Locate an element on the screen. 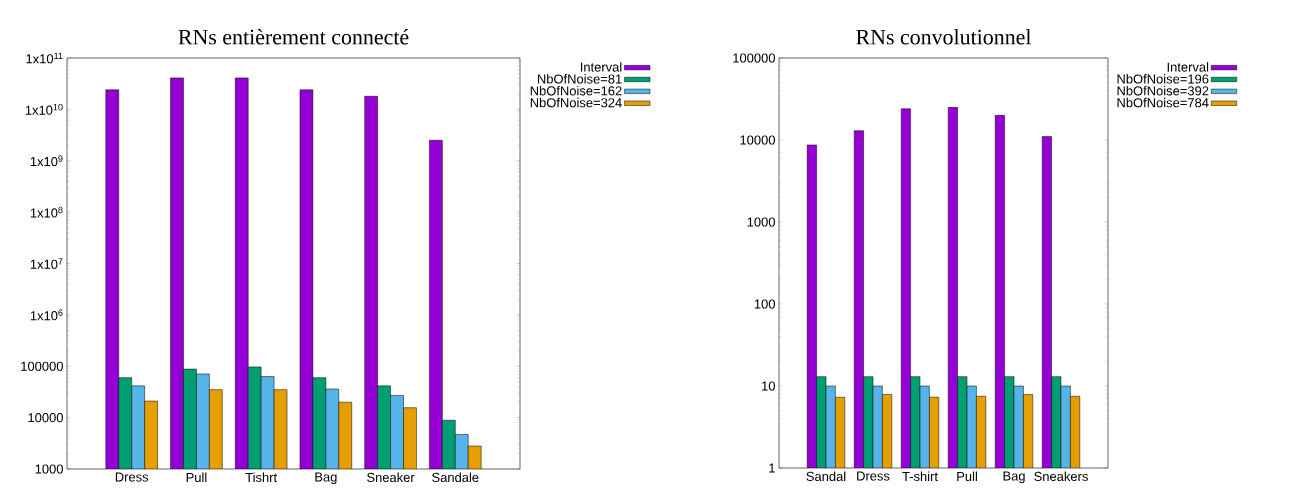 Image resolution: width=1290 pixels, height=488 pixels. x-tick-label: Sneaker is located at coordinates (391, 477).